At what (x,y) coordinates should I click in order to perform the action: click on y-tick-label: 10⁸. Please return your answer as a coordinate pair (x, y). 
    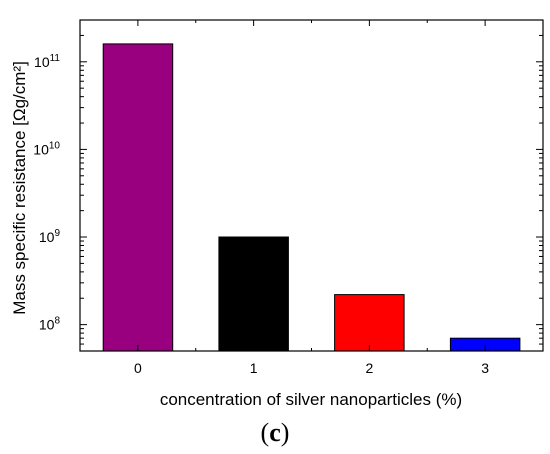
    Looking at the image, I should click on (50, 324).